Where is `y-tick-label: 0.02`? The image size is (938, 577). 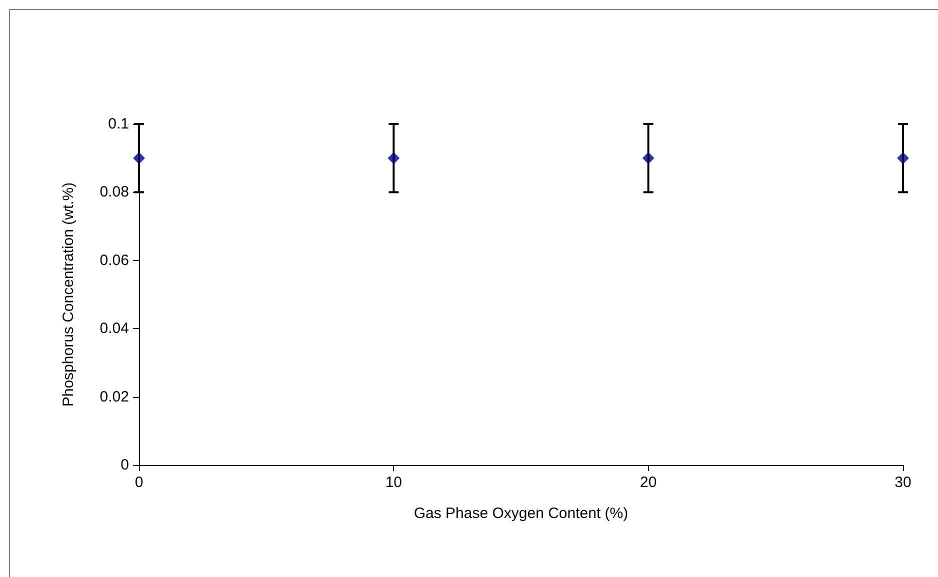
y-tick-label: 0.02 is located at coordinates (114, 397).